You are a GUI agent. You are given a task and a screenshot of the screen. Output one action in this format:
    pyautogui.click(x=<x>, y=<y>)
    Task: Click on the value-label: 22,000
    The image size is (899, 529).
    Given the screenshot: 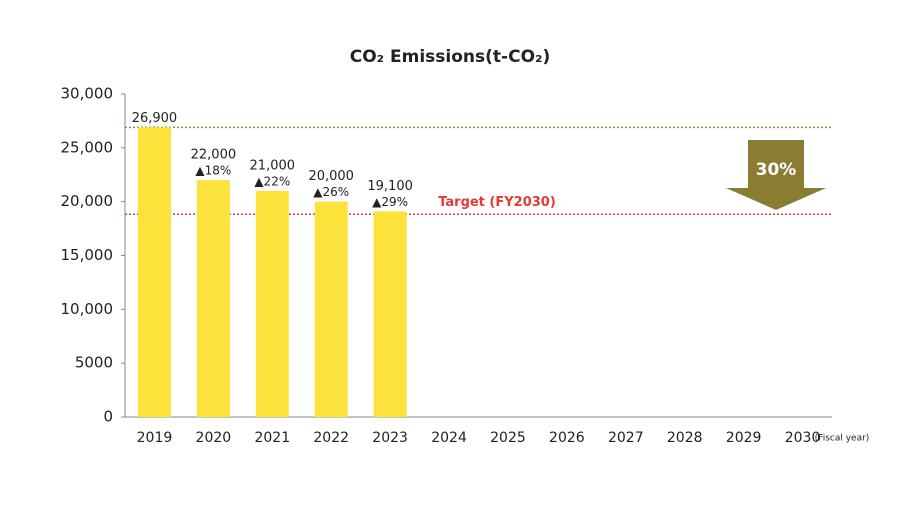 What is the action you would take?
    pyautogui.click(x=214, y=155)
    